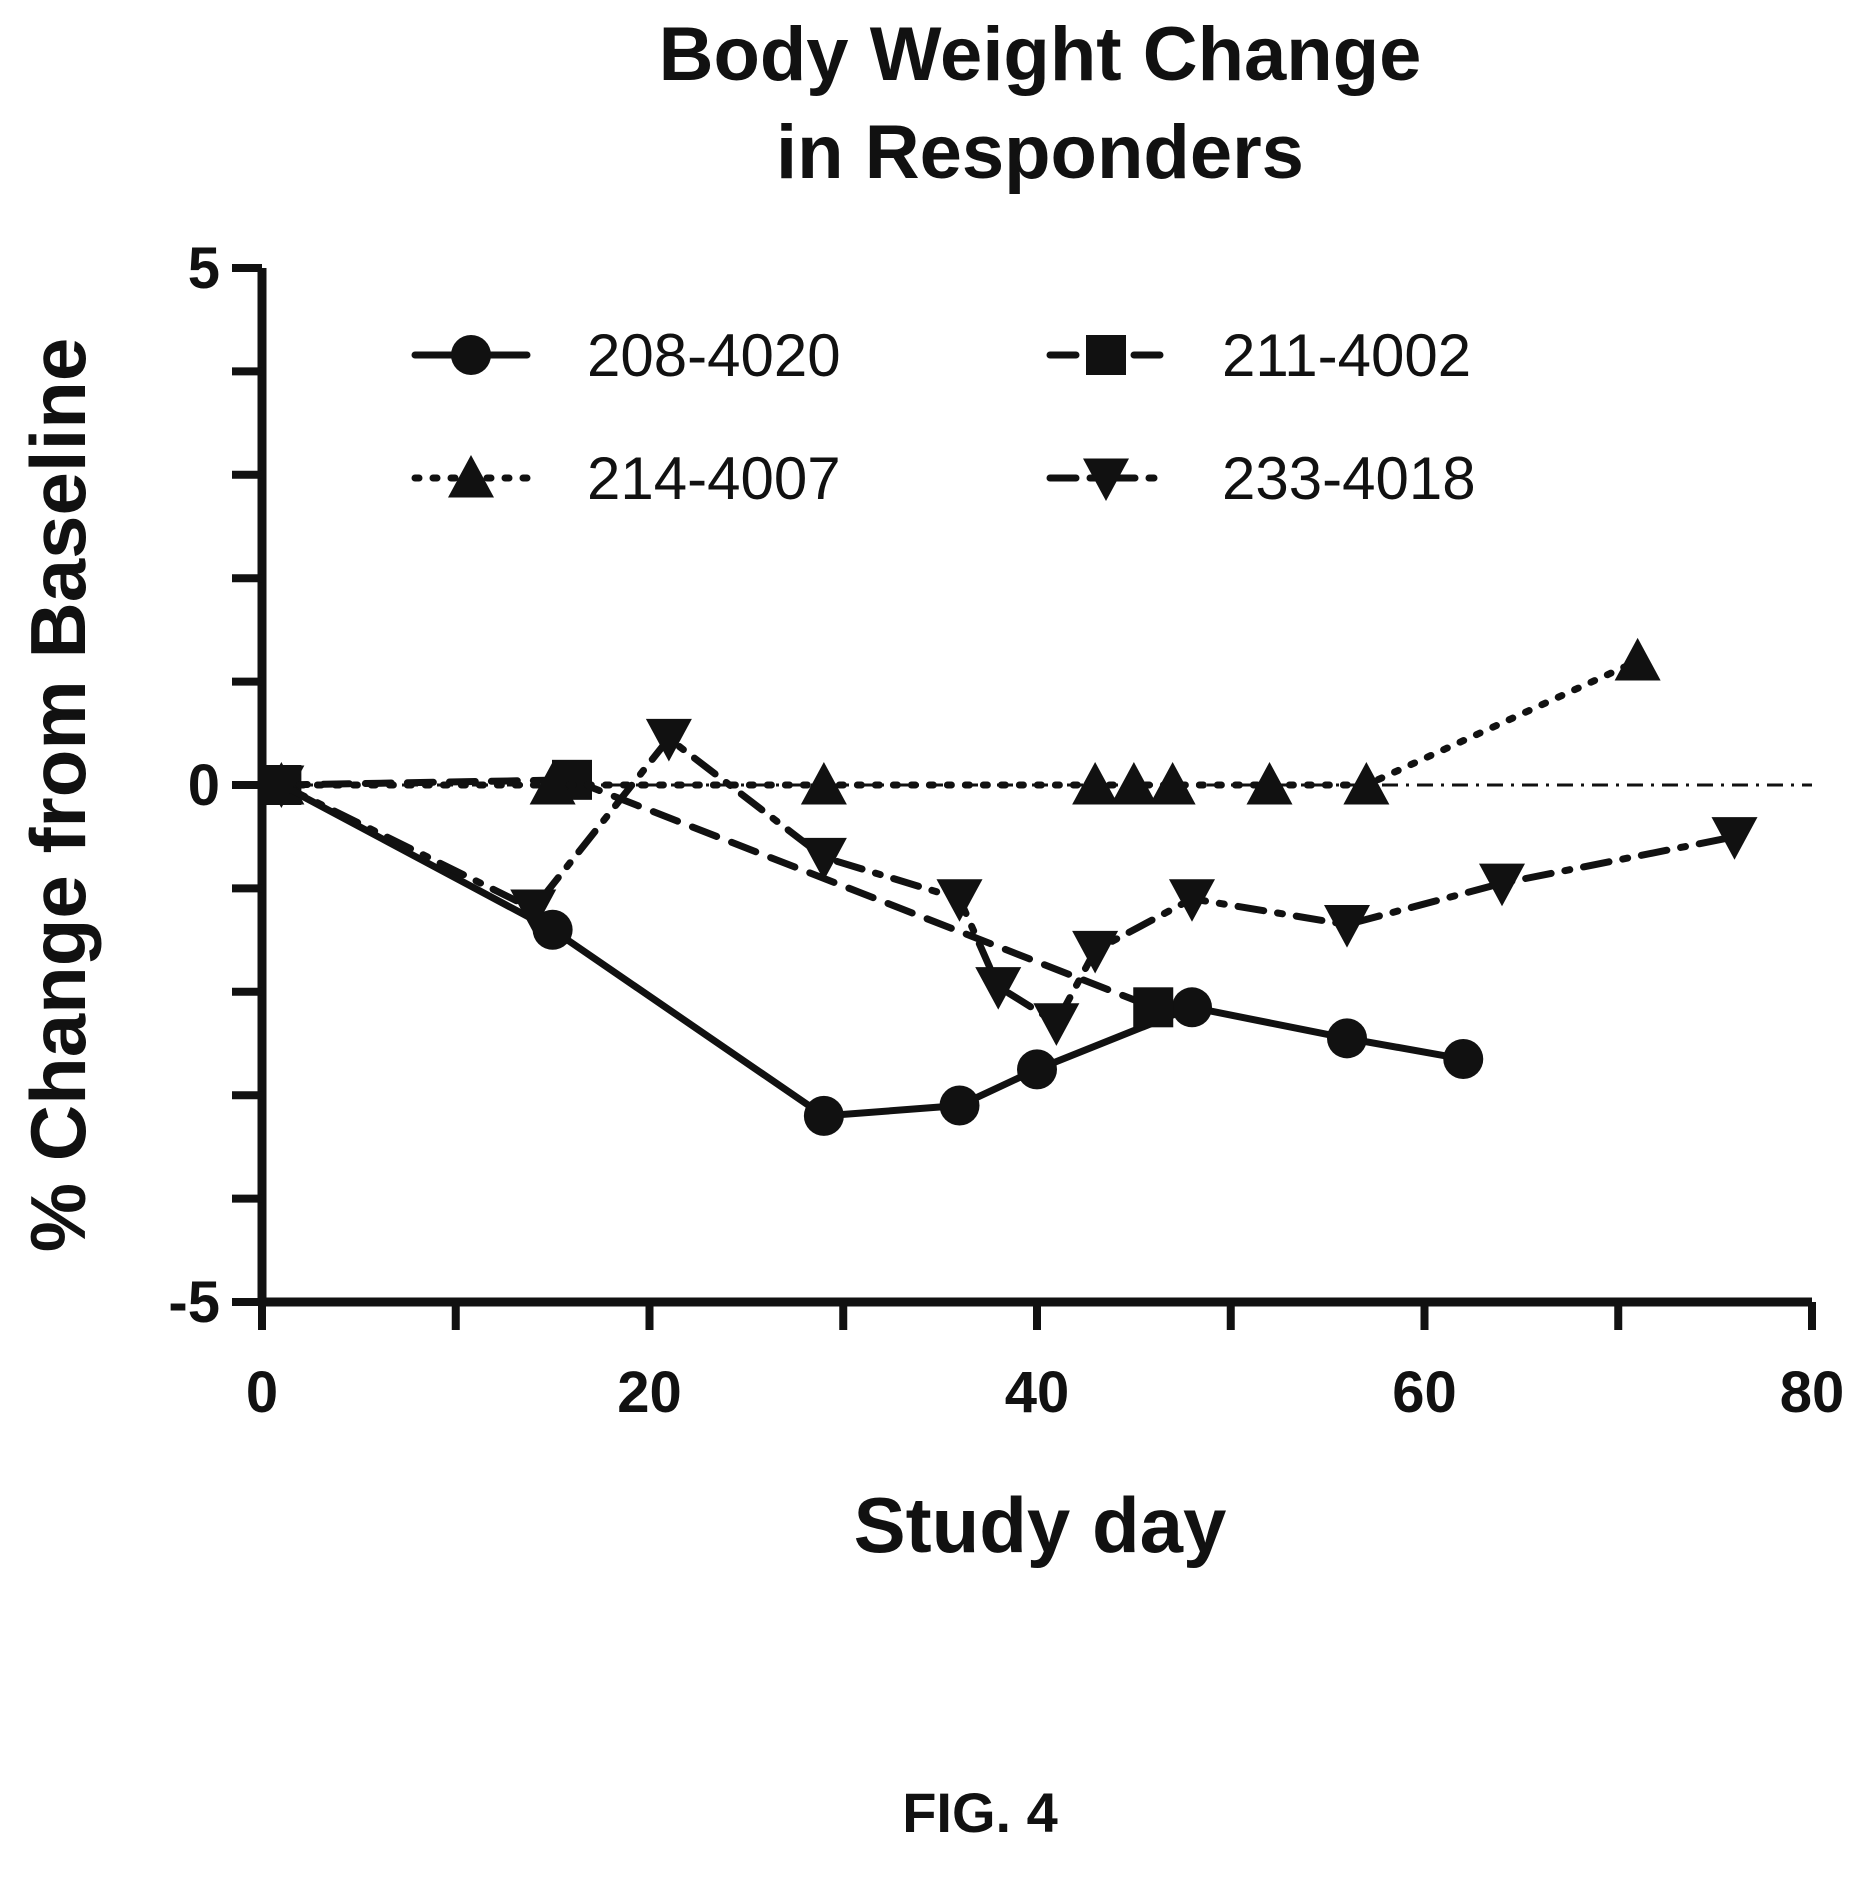  I want to click on figure-caption: FIG. 4, so click(980, 1812).